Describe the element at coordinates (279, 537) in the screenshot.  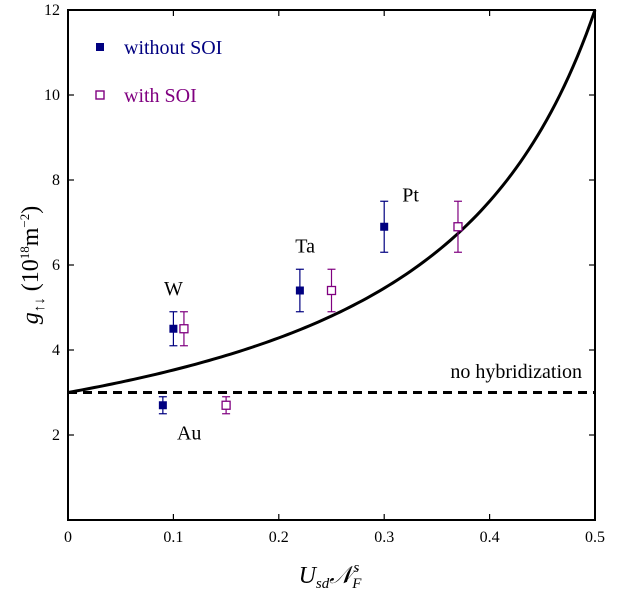
I see `x-tick-label: 0.2` at that location.